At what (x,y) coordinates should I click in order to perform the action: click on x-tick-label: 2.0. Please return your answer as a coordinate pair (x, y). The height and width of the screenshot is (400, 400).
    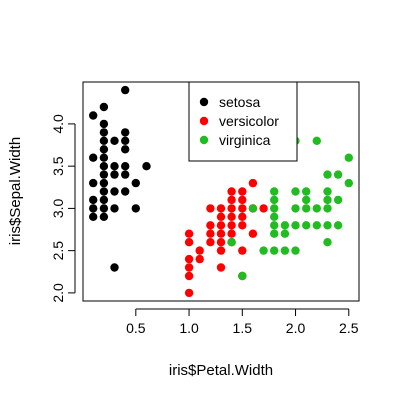
    Looking at the image, I should click on (296, 328).